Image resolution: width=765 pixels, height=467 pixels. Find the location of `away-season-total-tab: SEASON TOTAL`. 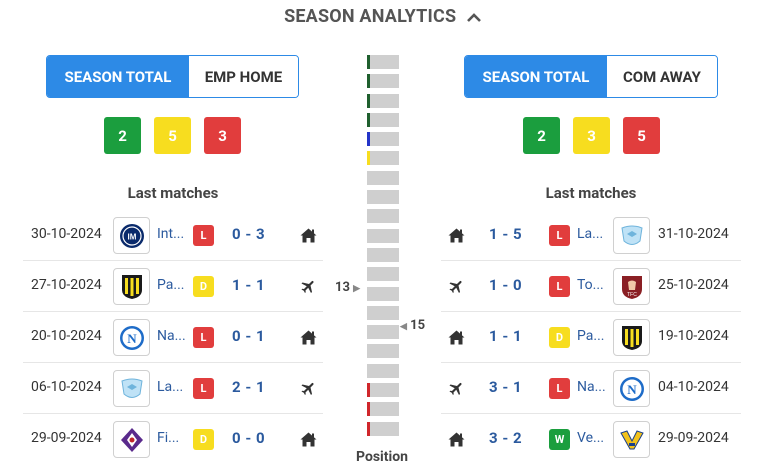

away-season-total-tab: SEASON TOTAL is located at coordinates (536, 76).